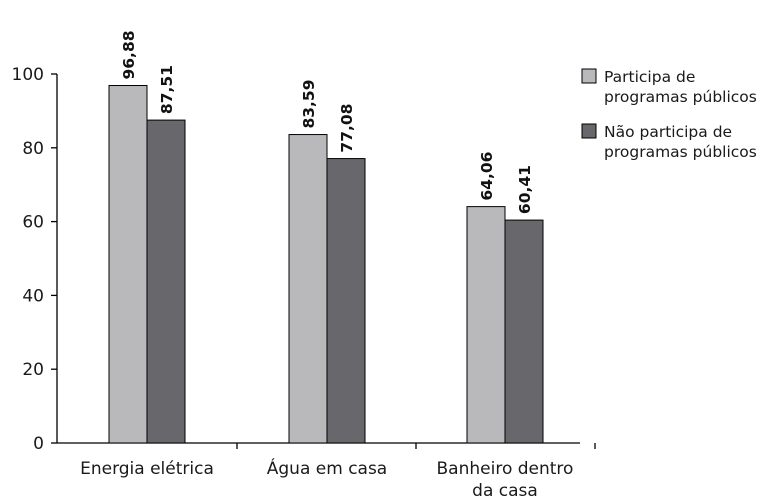  What do you see at coordinates (167, 89) in the screenshot?
I see `bar-value-label: 87,51` at bounding box center [167, 89].